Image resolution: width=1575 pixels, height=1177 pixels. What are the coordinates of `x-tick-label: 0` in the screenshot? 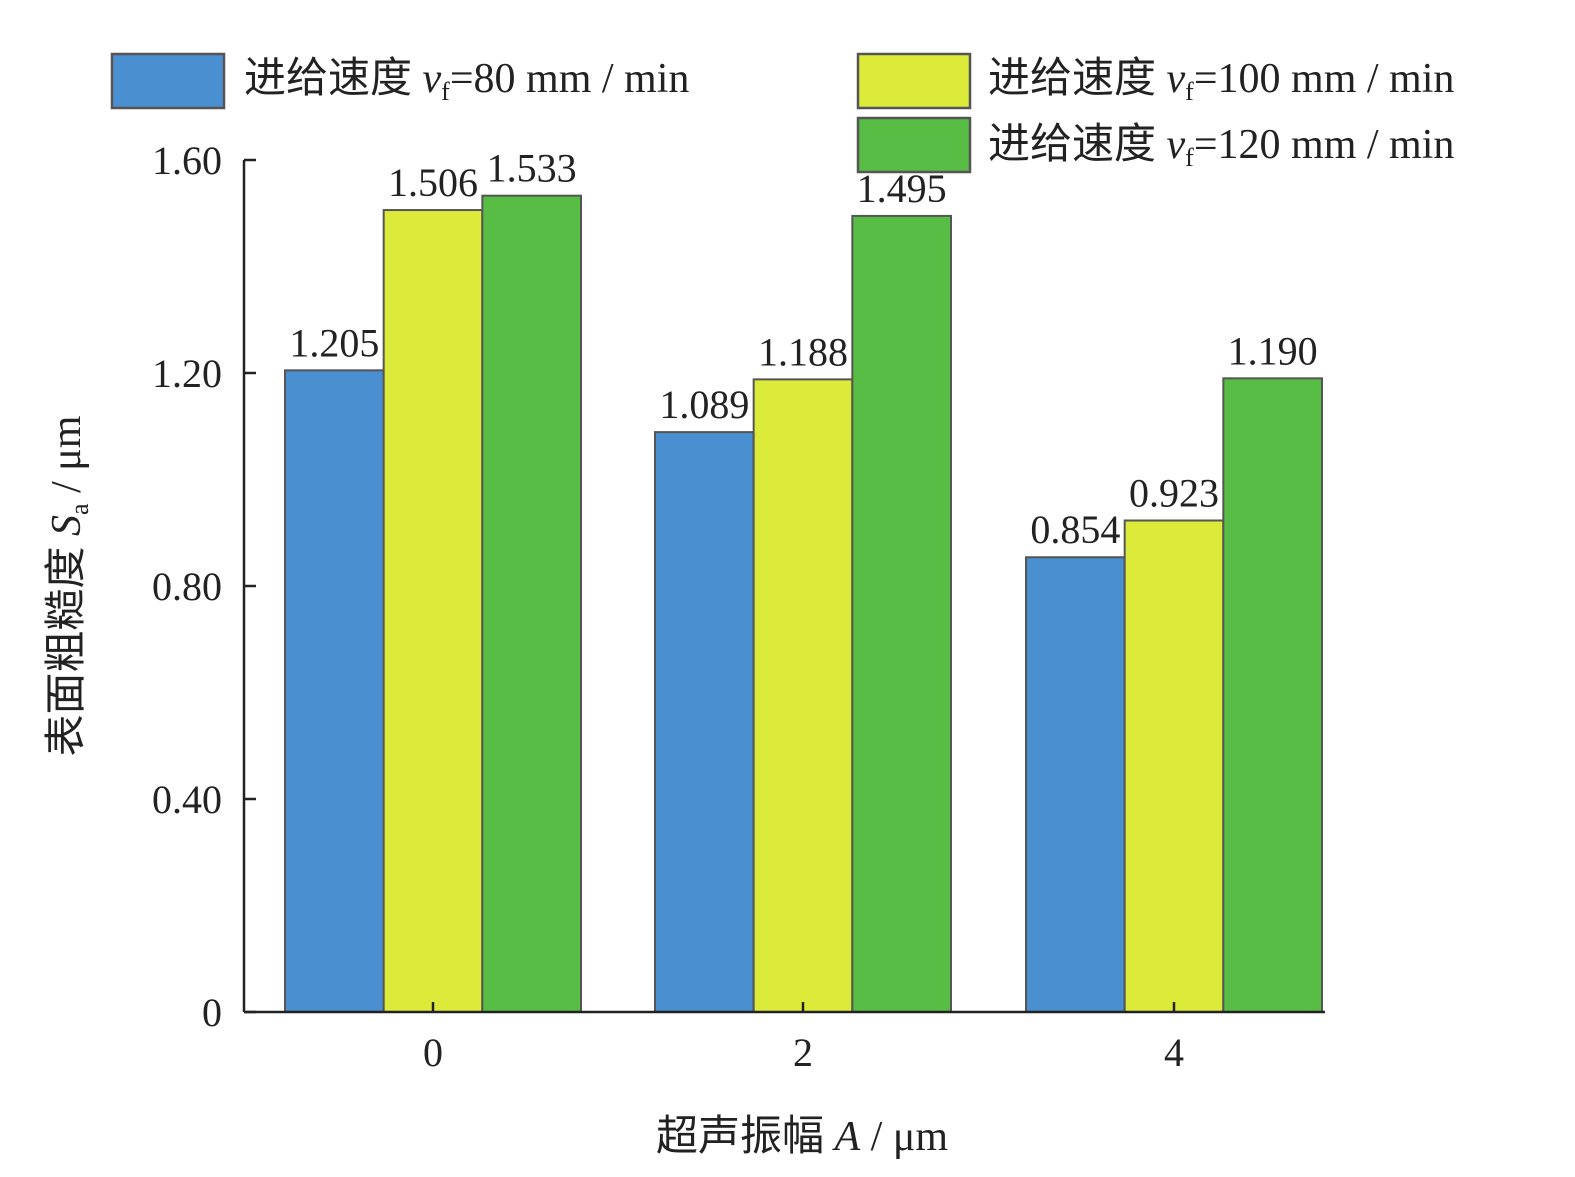 It's located at (433, 1052).